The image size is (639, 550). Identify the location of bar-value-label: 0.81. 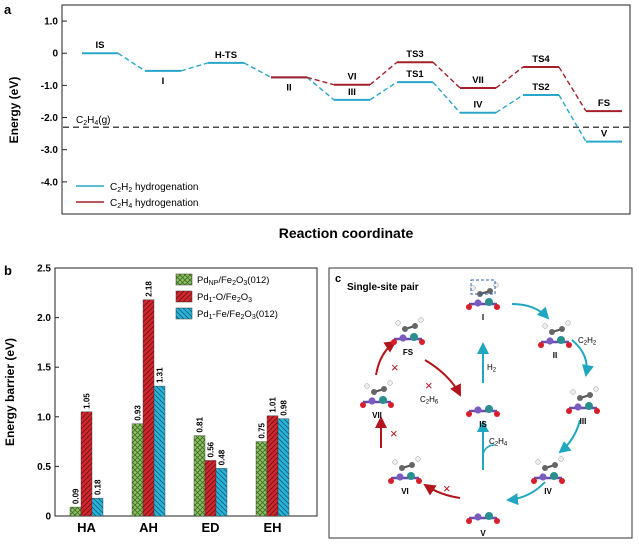
(200, 425).